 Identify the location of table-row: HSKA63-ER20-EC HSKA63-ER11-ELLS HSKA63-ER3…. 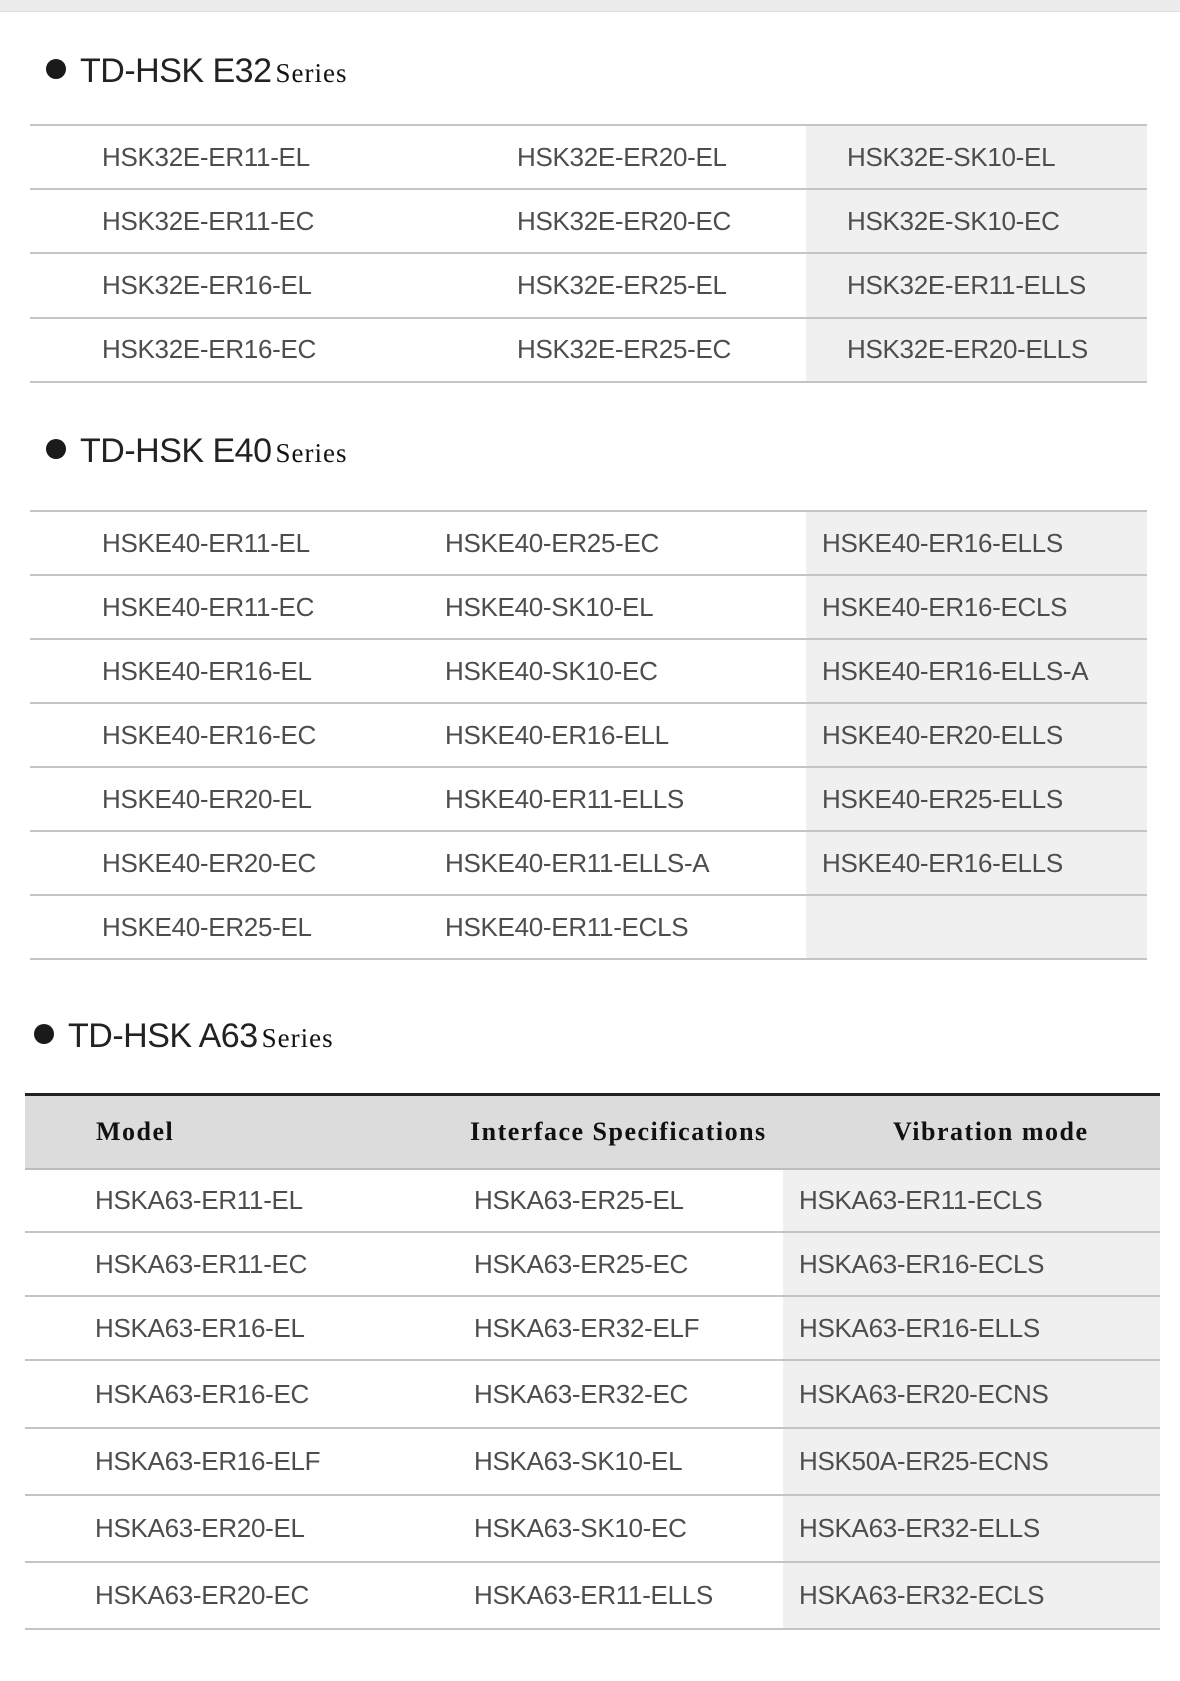
(592, 1596).